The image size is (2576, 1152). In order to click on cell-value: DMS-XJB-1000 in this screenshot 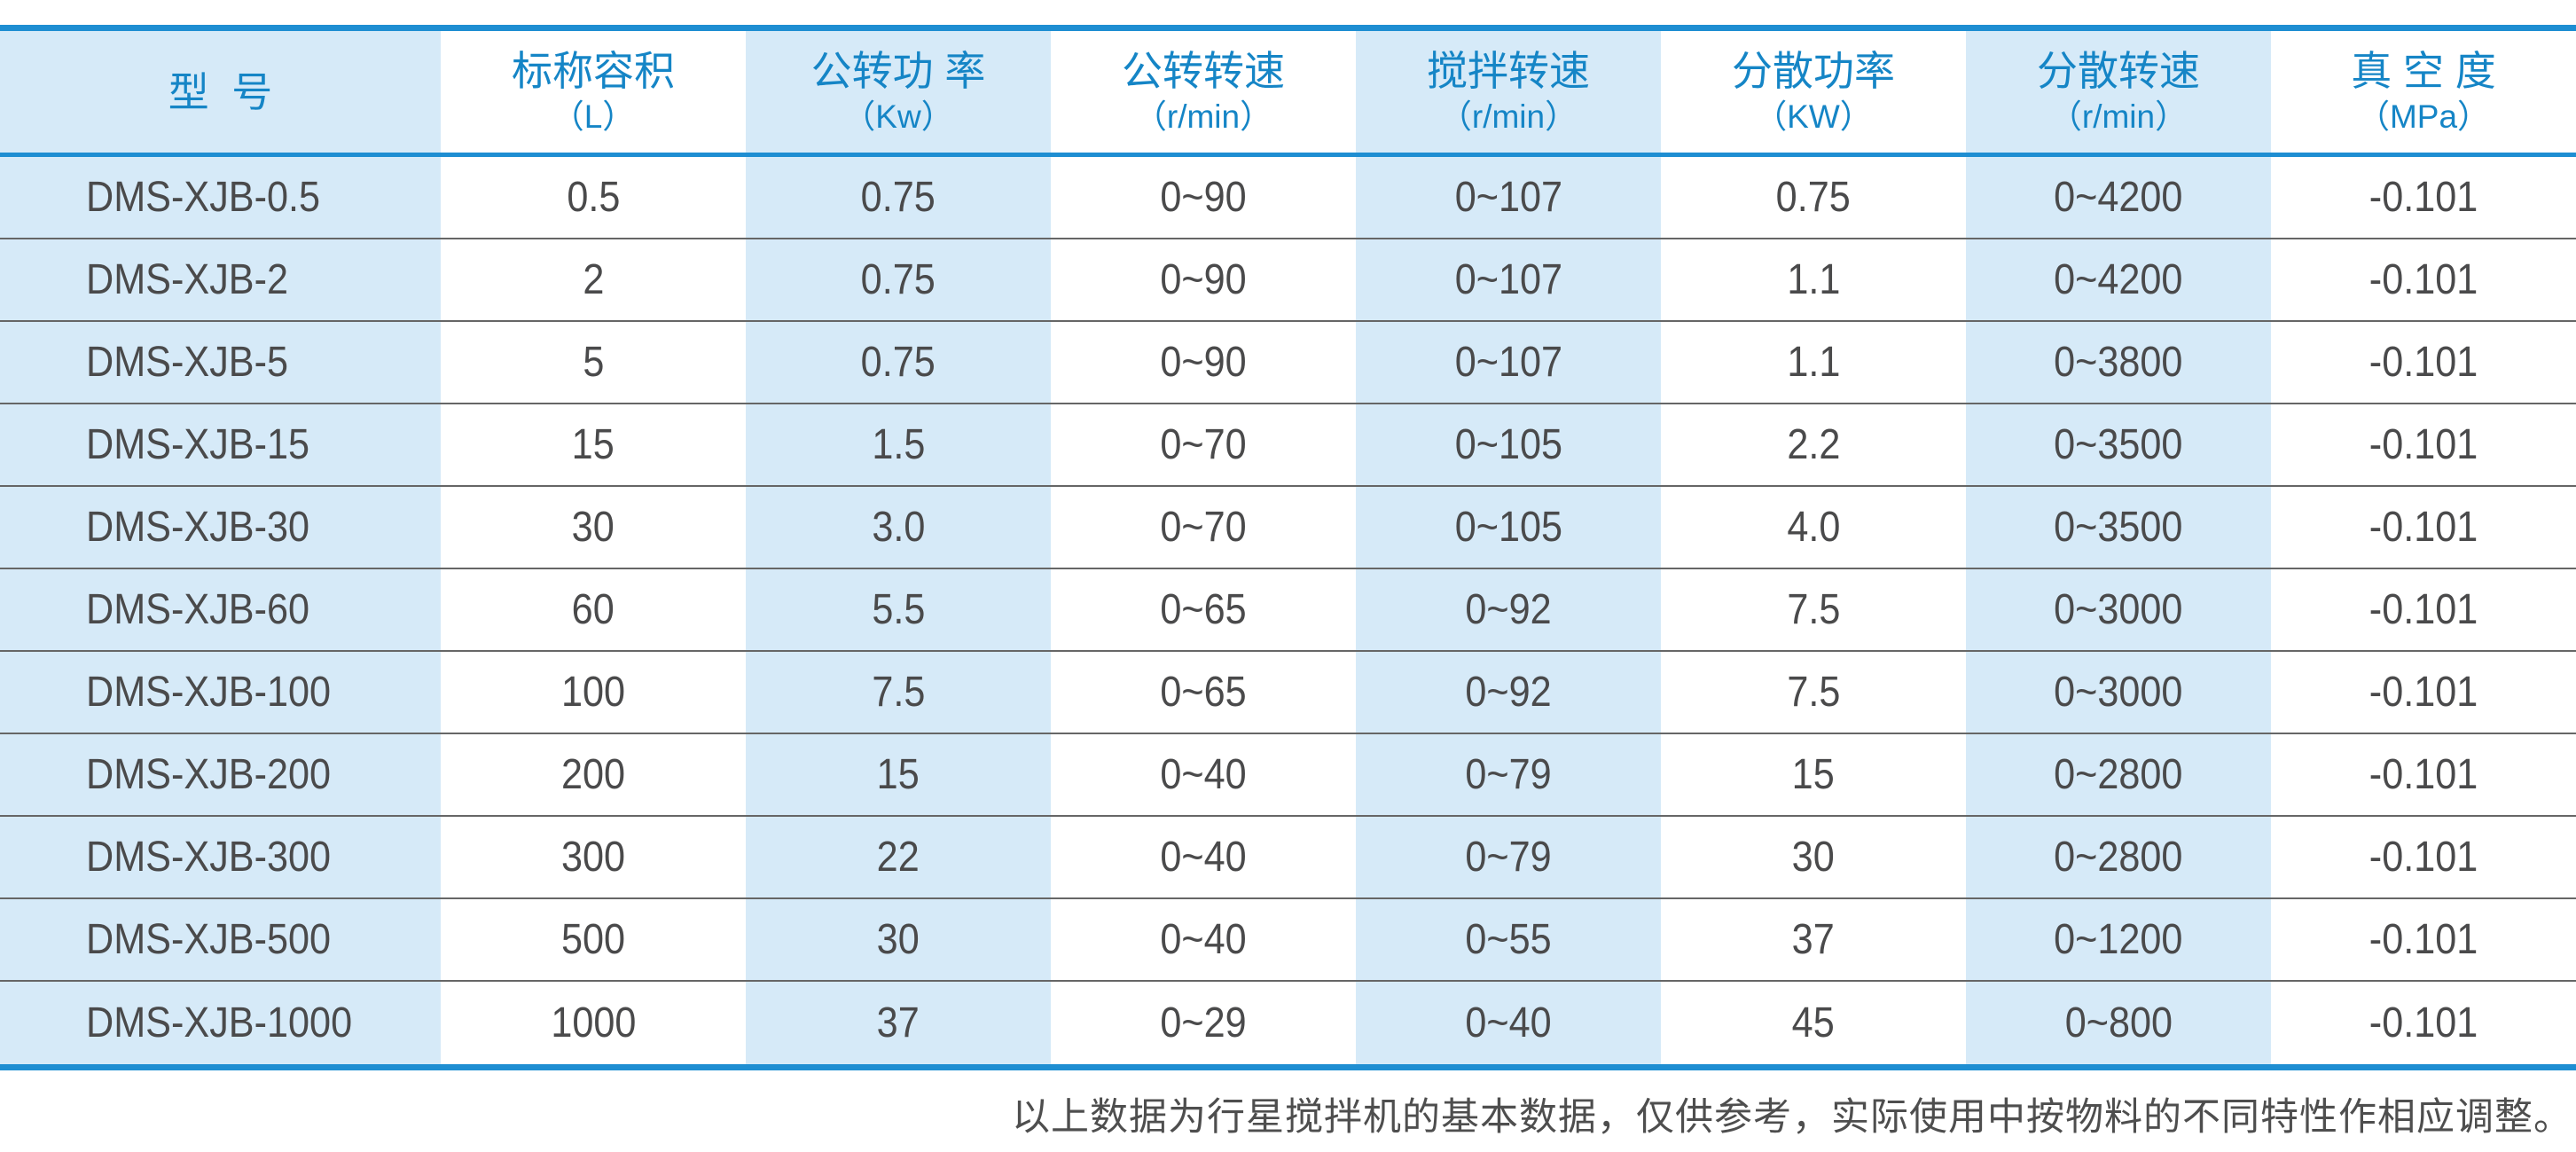, I will do `click(219, 1023)`.